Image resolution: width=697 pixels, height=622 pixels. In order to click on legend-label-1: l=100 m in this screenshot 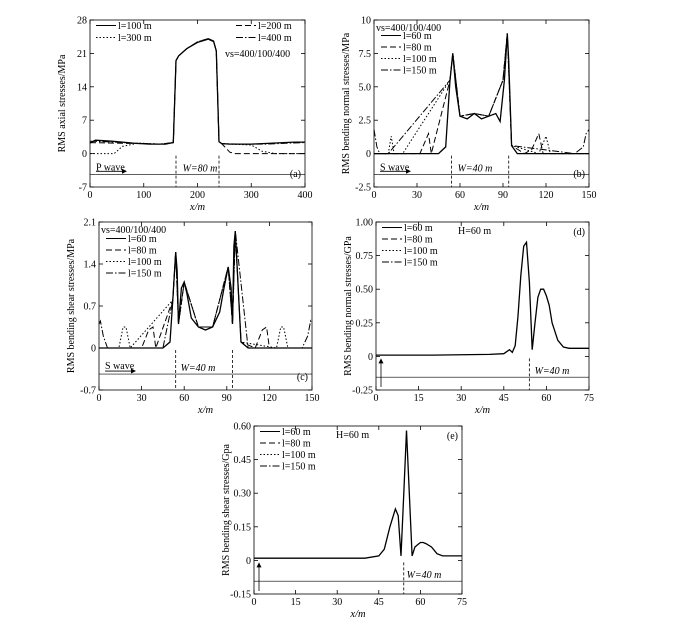, I will do `click(135, 26)`.